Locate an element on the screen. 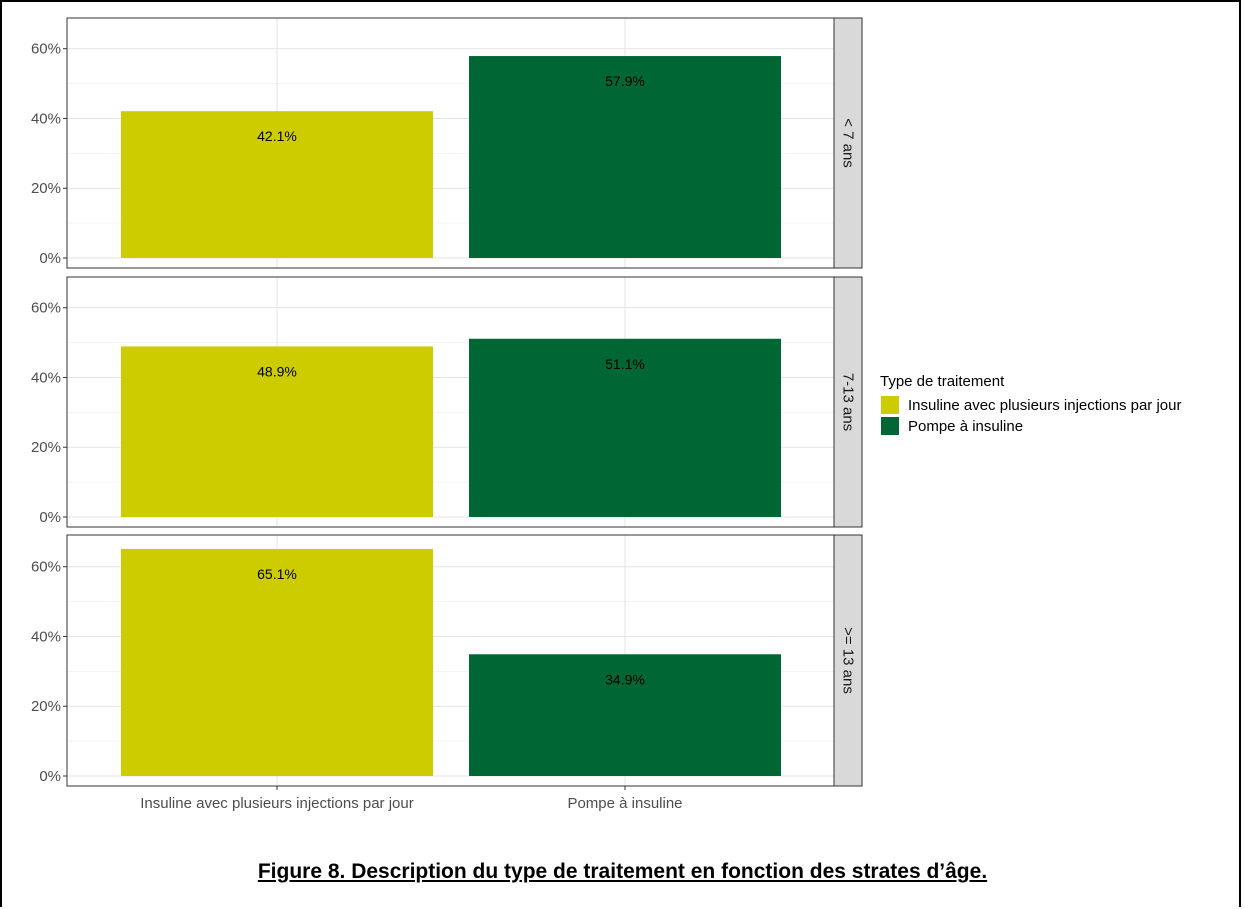 The height and width of the screenshot is (909, 1245). facet-strip-label: >= 13 ans is located at coordinates (848, 660).